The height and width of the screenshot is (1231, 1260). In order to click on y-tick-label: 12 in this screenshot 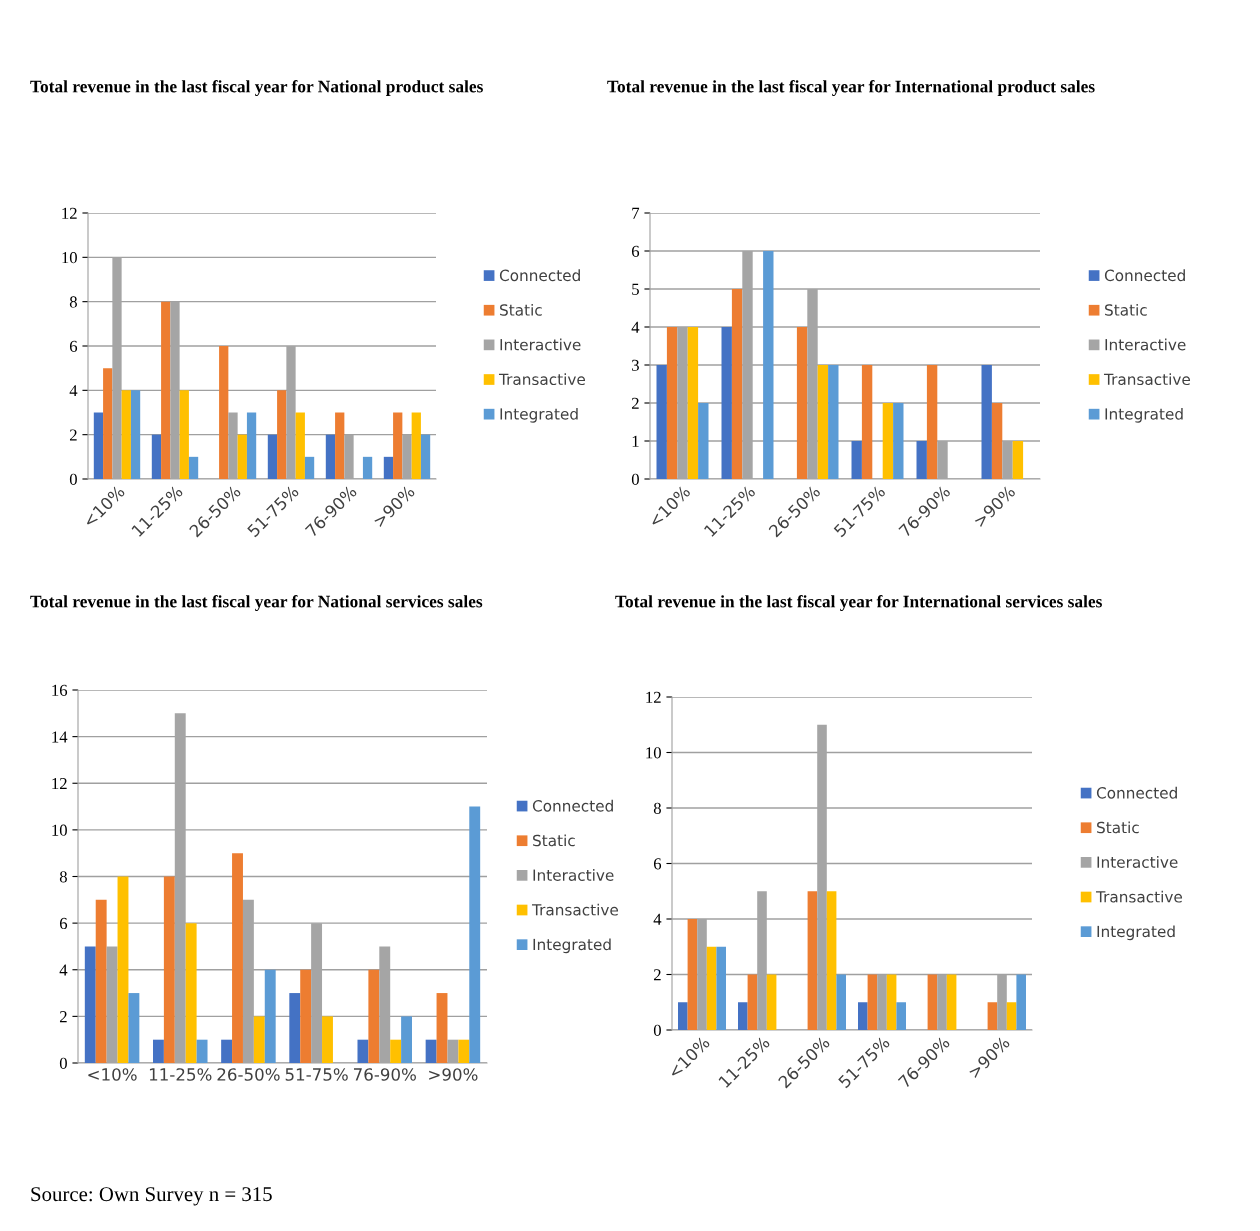, I will do `click(653, 697)`.